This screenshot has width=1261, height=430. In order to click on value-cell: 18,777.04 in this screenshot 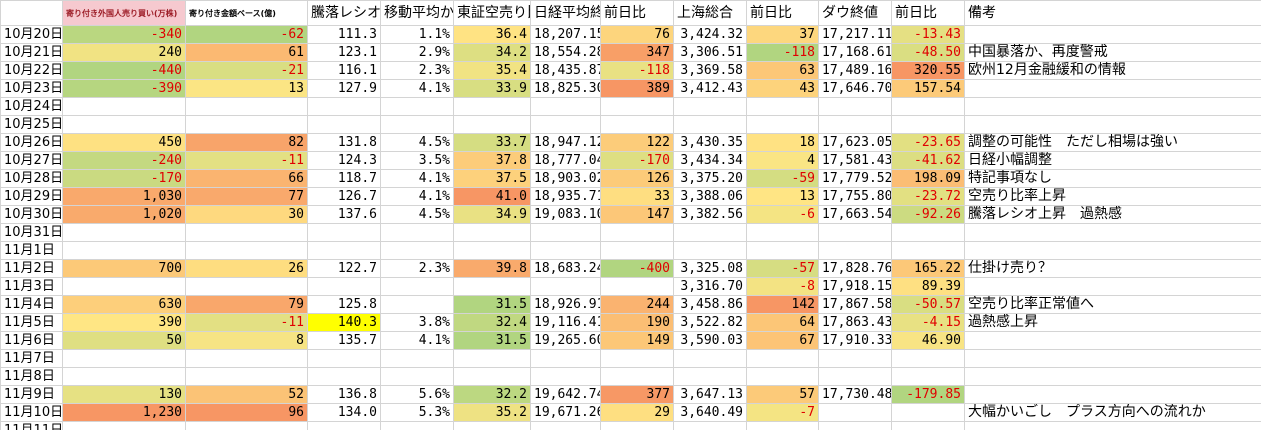, I will do `click(565, 160)`.